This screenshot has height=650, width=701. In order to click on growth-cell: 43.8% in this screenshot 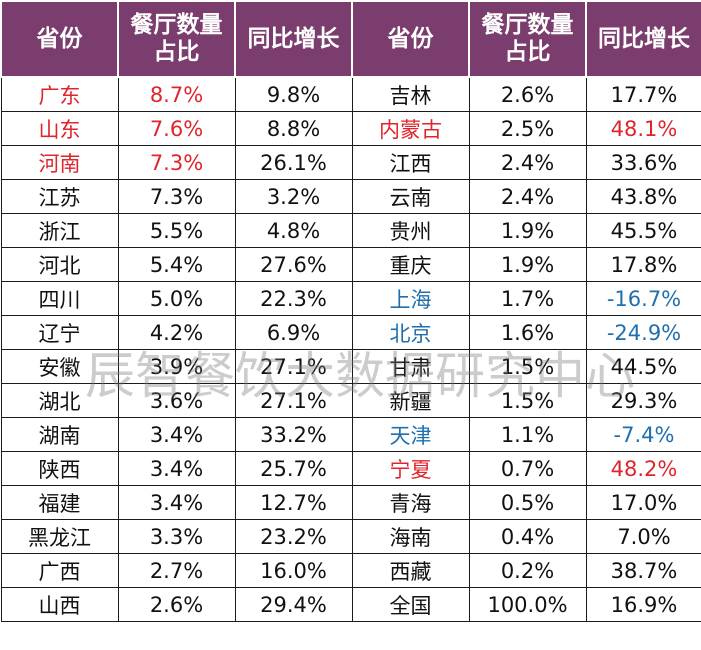, I will do `click(643, 196)`.